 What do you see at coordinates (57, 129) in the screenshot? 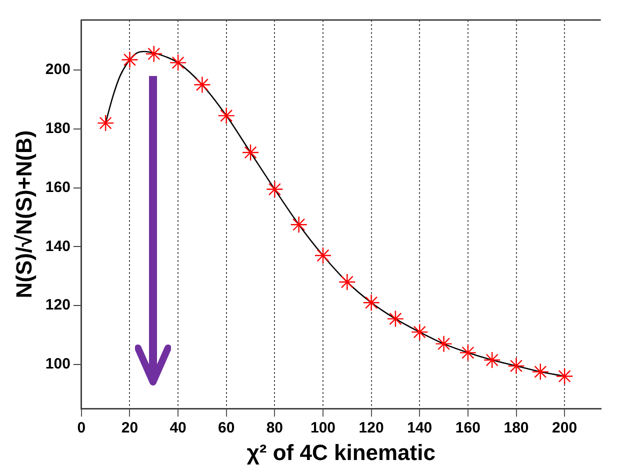
I see `y-tick-label: 180` at bounding box center [57, 129].